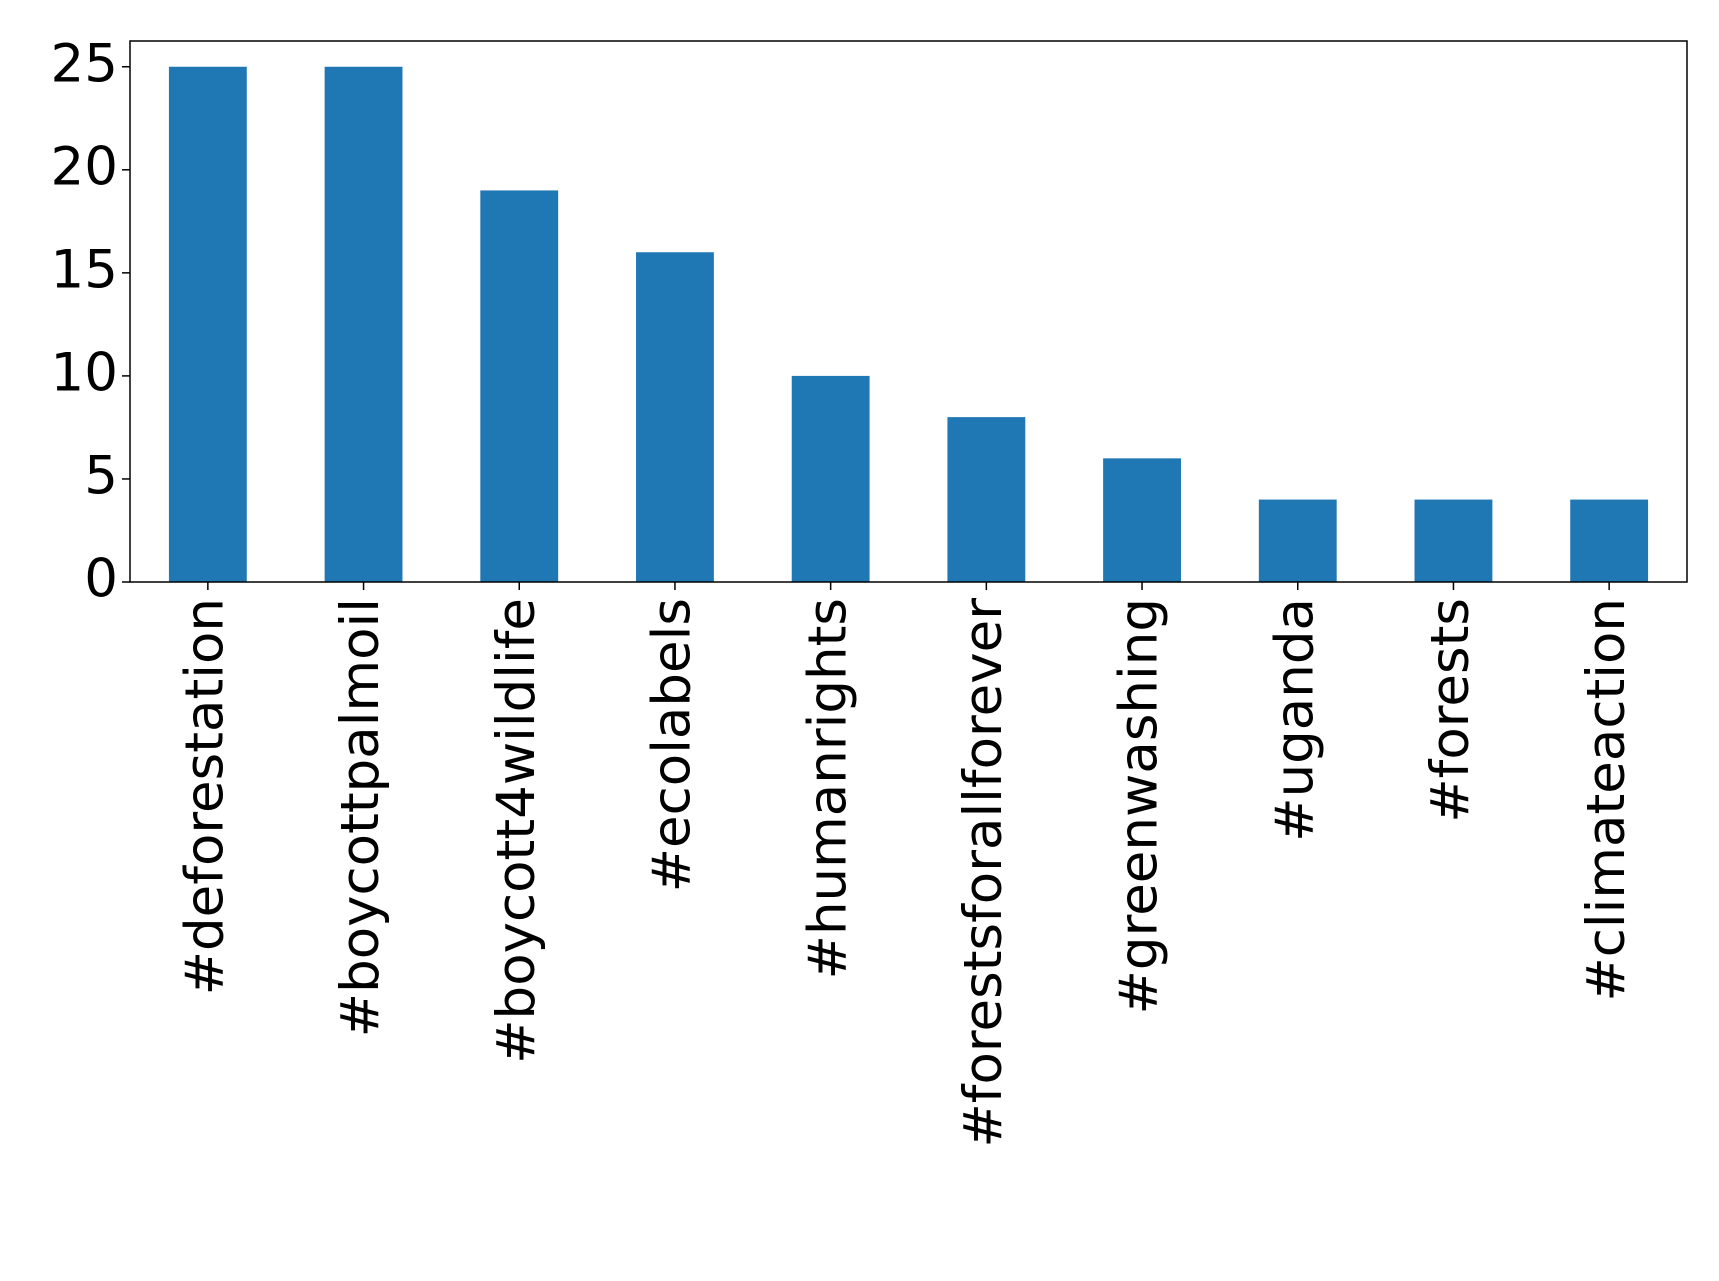 The width and height of the screenshot is (1719, 1281). Describe the element at coordinates (1450, 710) in the screenshot. I see `x-tick-label: #forests` at that location.